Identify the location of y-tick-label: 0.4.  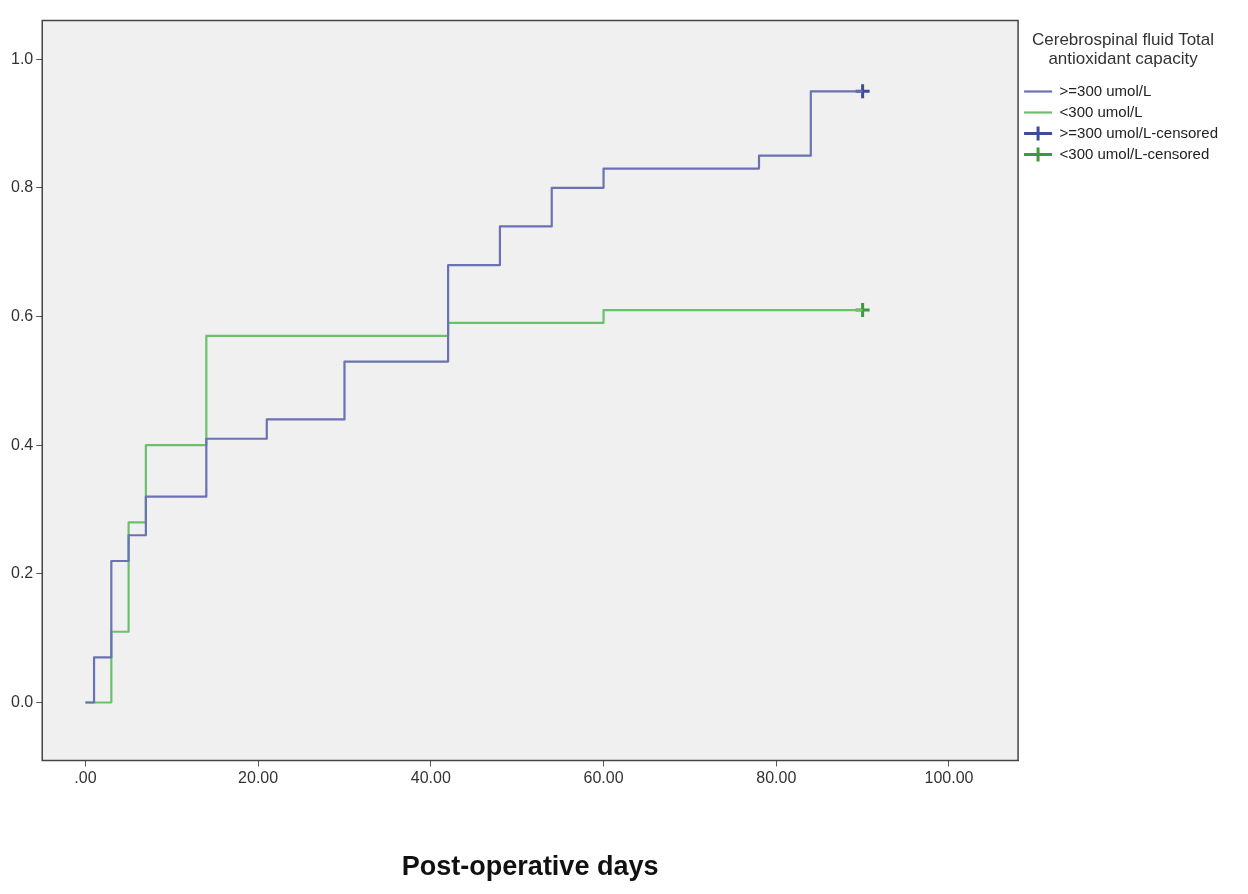
(22, 444).